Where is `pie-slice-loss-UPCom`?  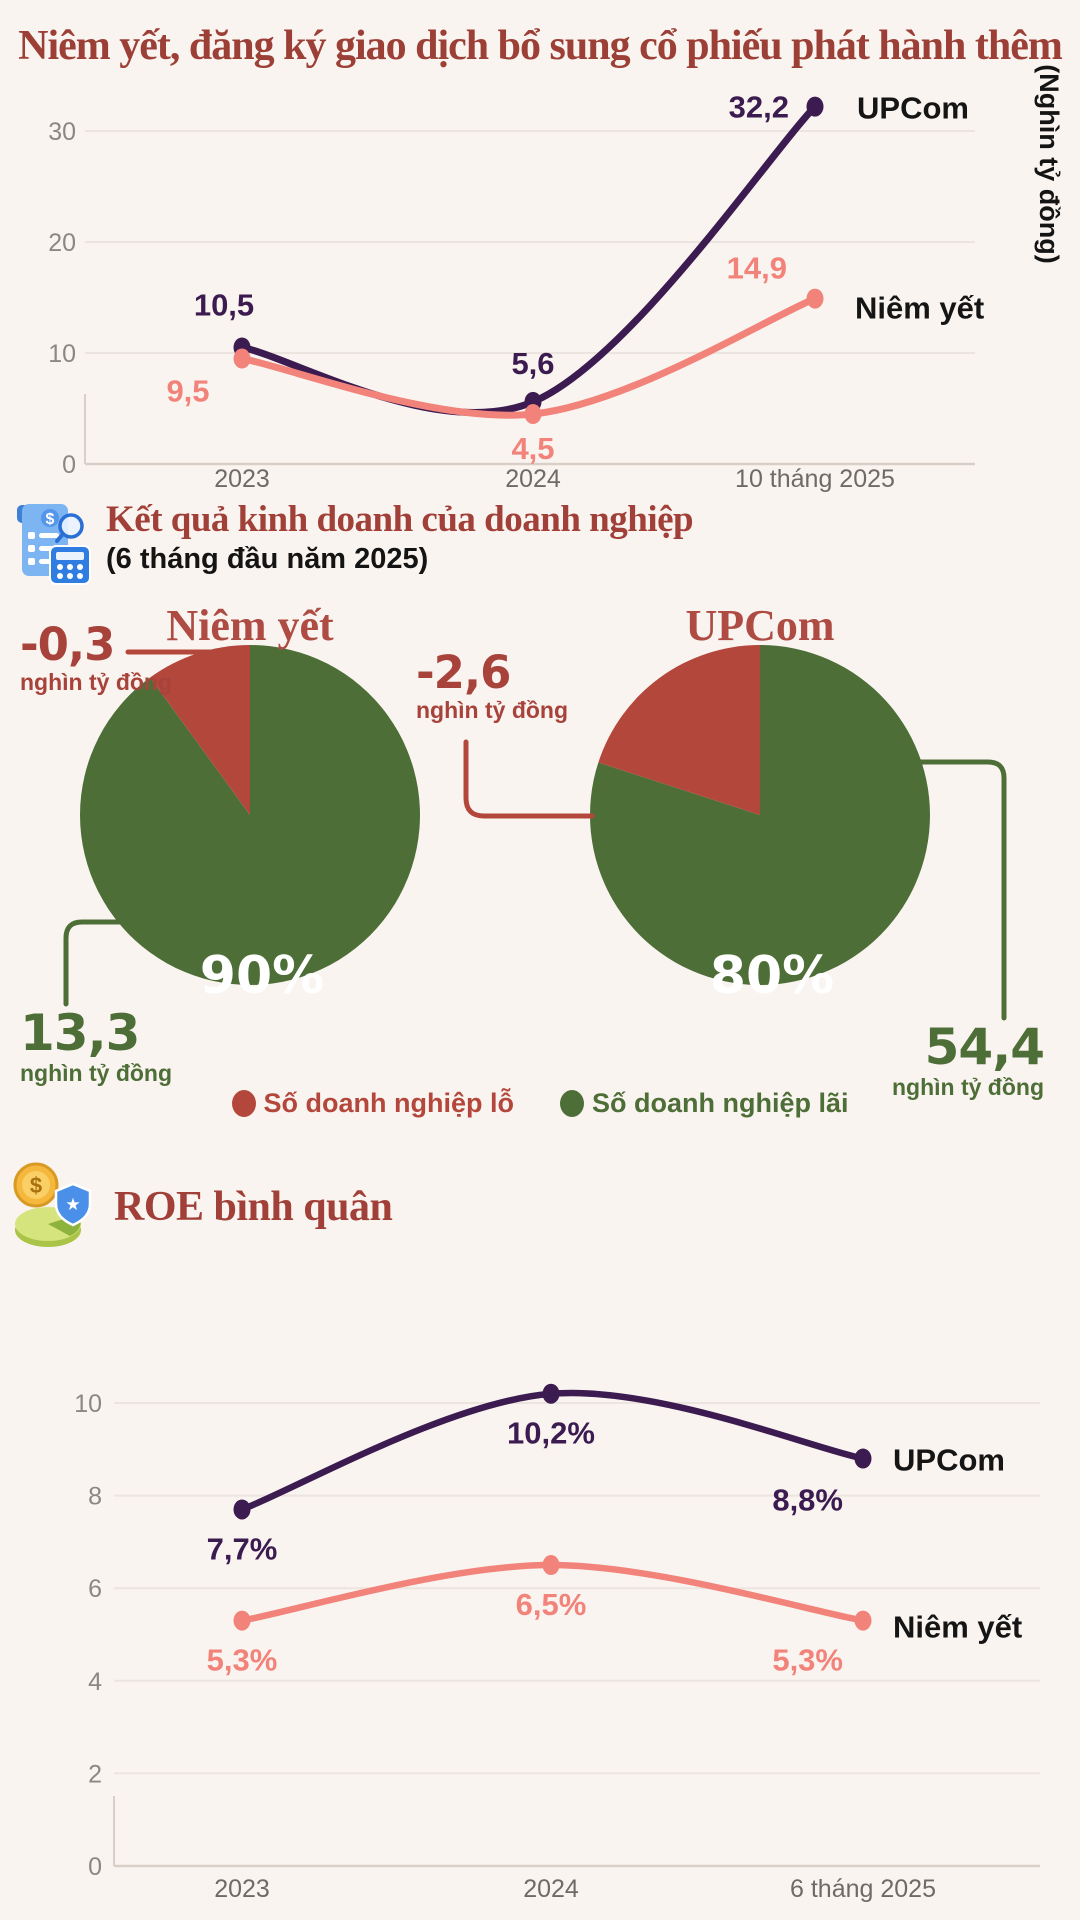
pie-slice-loss-UPCom is located at coordinates (679, 730).